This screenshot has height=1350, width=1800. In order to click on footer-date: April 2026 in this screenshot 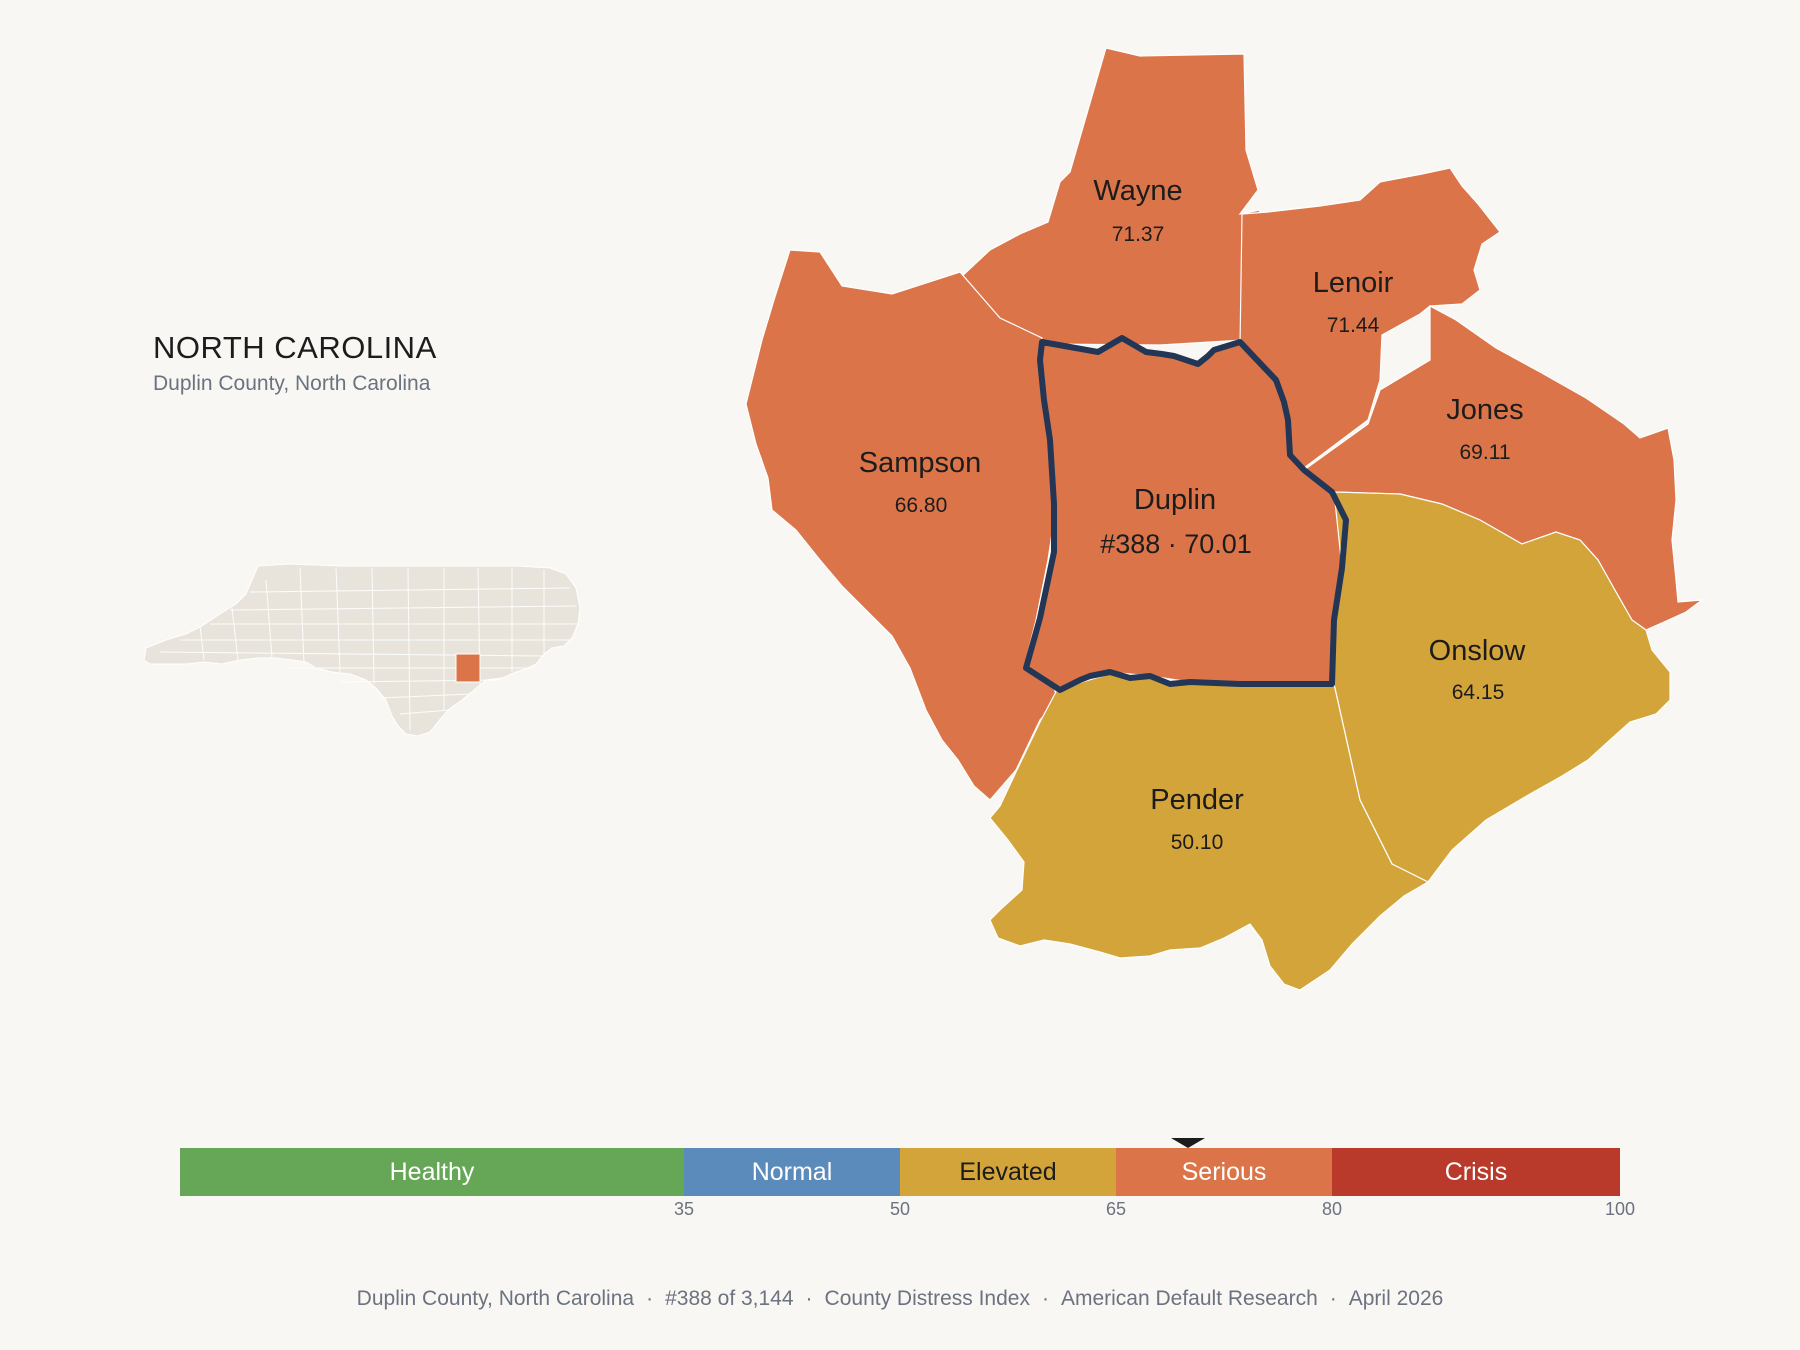, I will do `click(1396, 1298)`.